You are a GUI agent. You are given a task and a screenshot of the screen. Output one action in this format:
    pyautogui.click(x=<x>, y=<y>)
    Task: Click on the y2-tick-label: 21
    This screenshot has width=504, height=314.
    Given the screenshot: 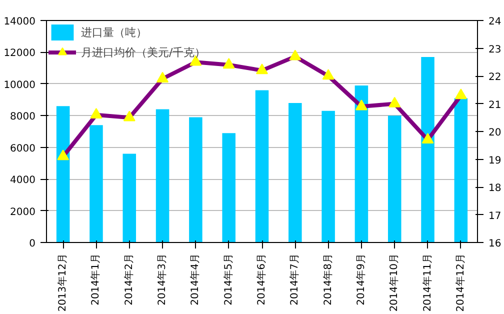 What is the action you would take?
    pyautogui.click(x=495, y=105)
    